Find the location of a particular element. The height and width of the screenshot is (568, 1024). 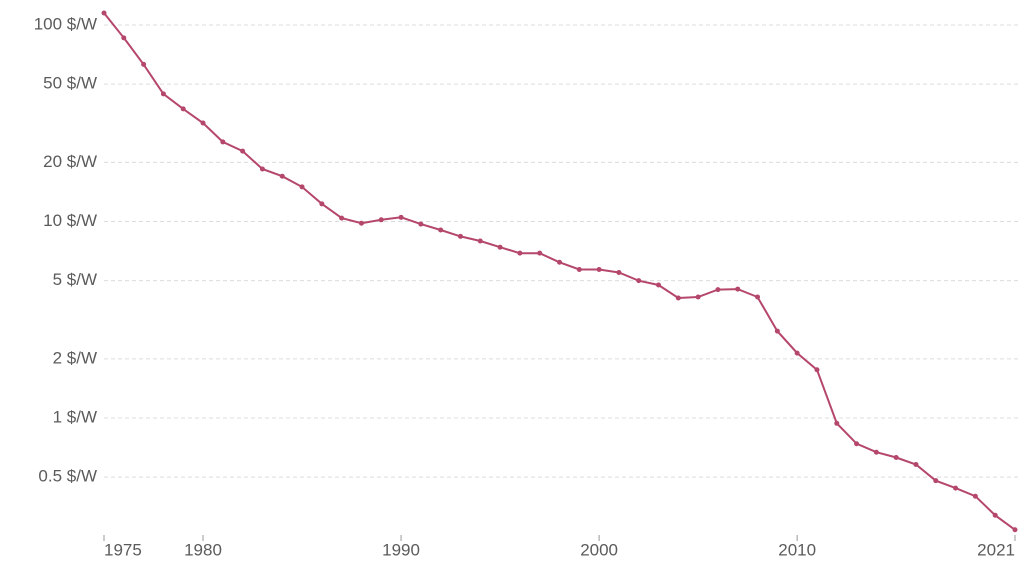

y-tick-label: 50 $/W is located at coordinates (70, 83).